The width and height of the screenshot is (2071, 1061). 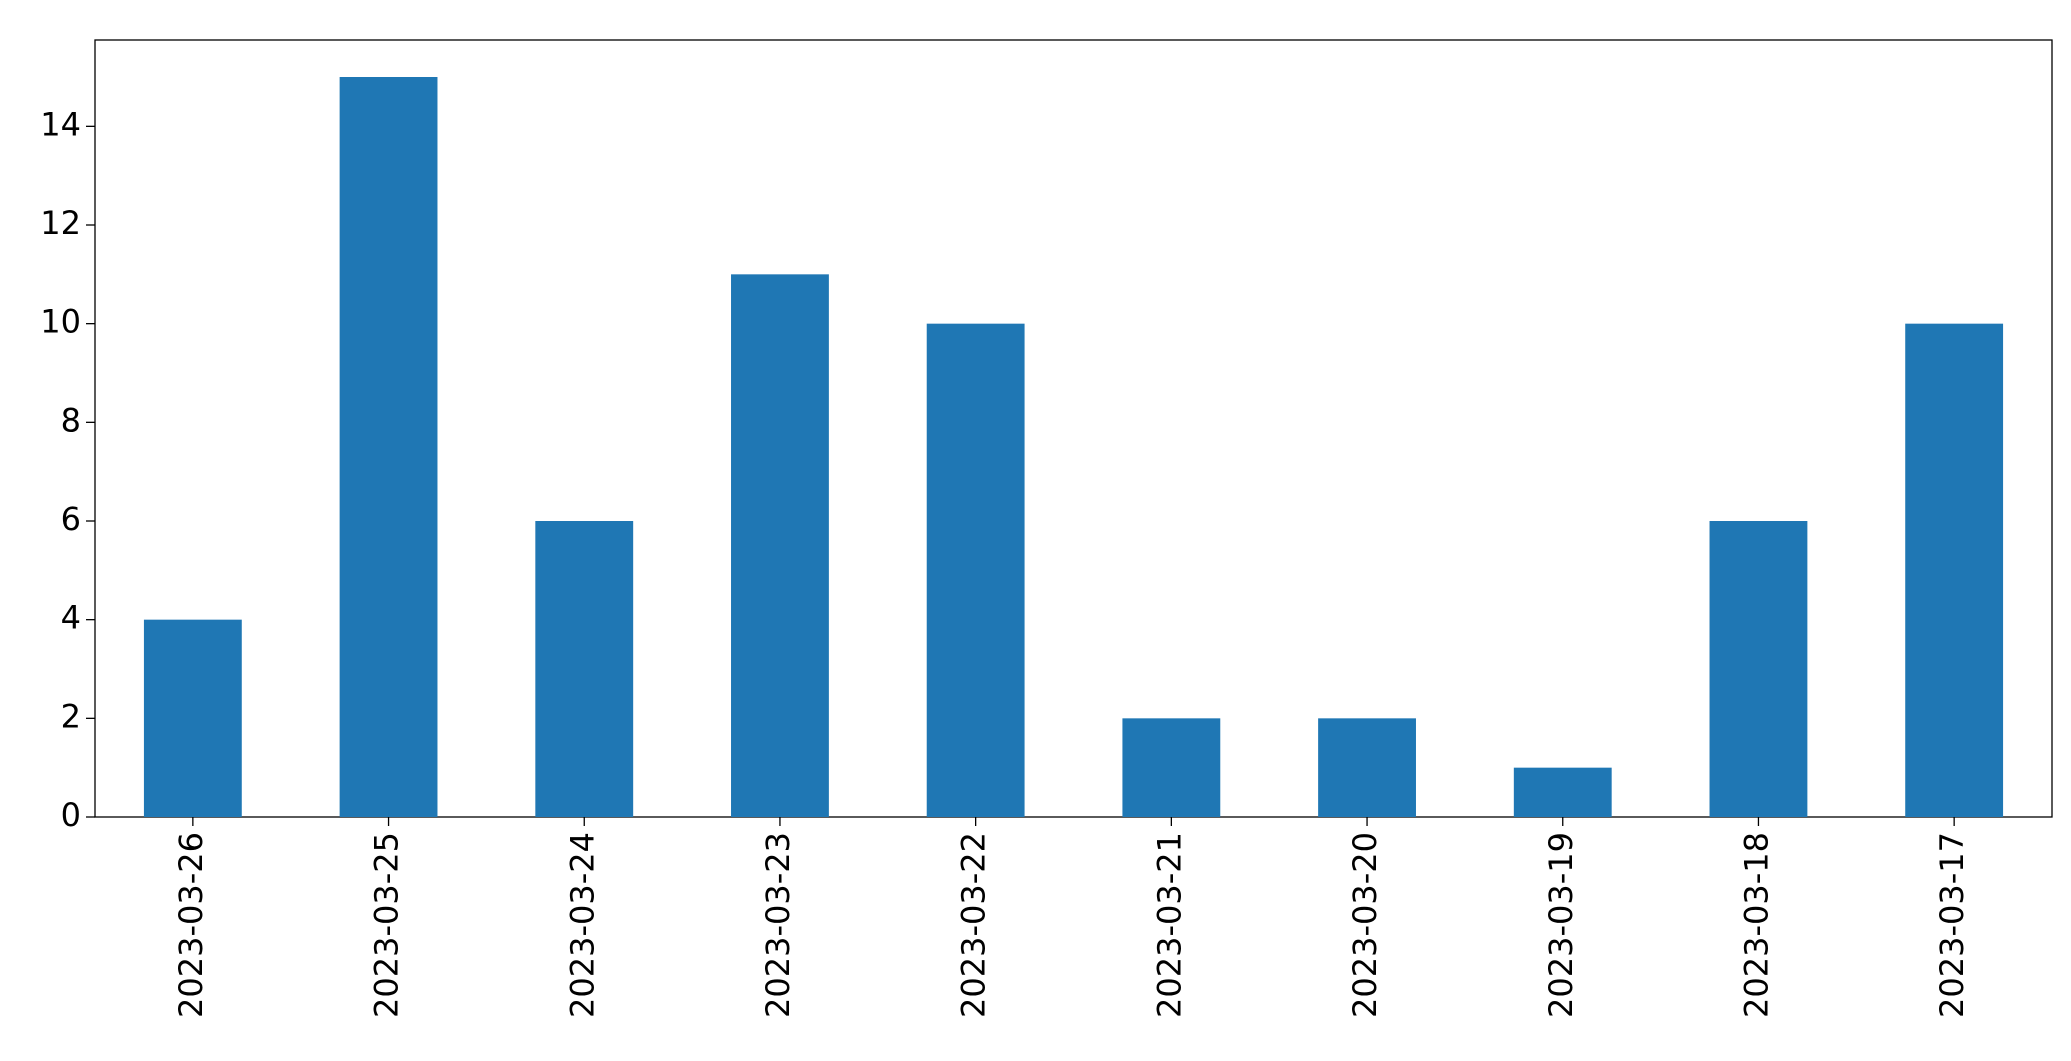 What do you see at coordinates (974, 925) in the screenshot?
I see `x-tick-label: 2023-03-22` at bounding box center [974, 925].